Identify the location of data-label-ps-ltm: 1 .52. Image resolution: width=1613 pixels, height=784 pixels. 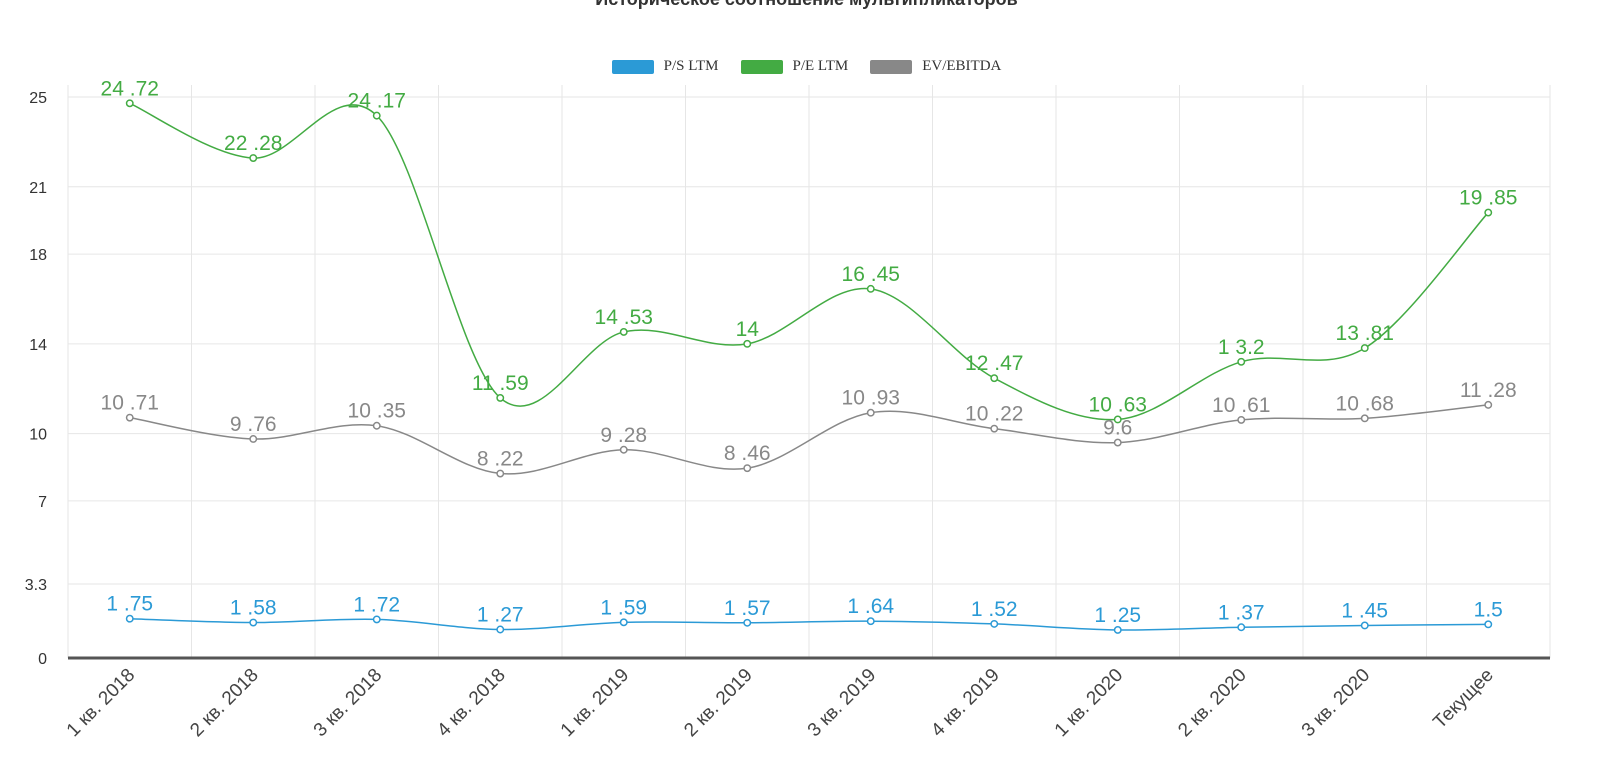
(994, 609).